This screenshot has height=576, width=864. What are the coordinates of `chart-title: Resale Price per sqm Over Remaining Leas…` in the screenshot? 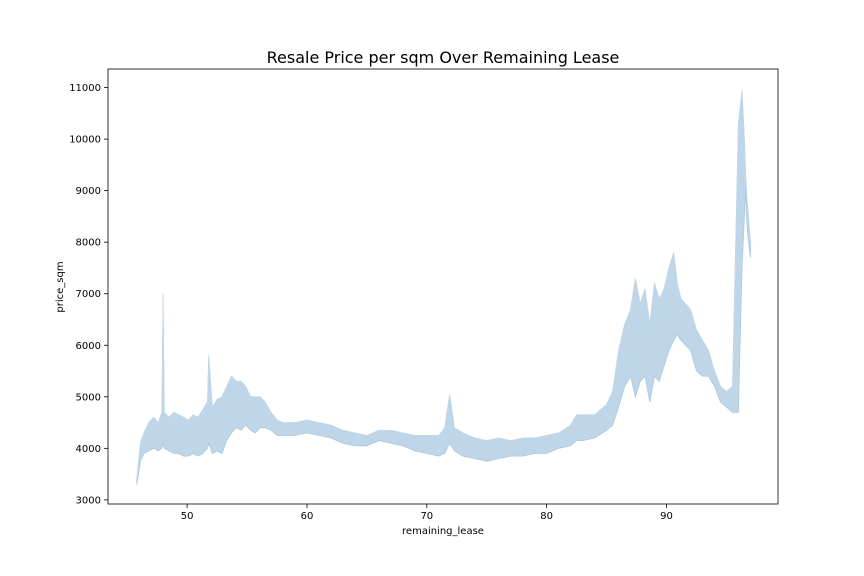 It's located at (443, 57).